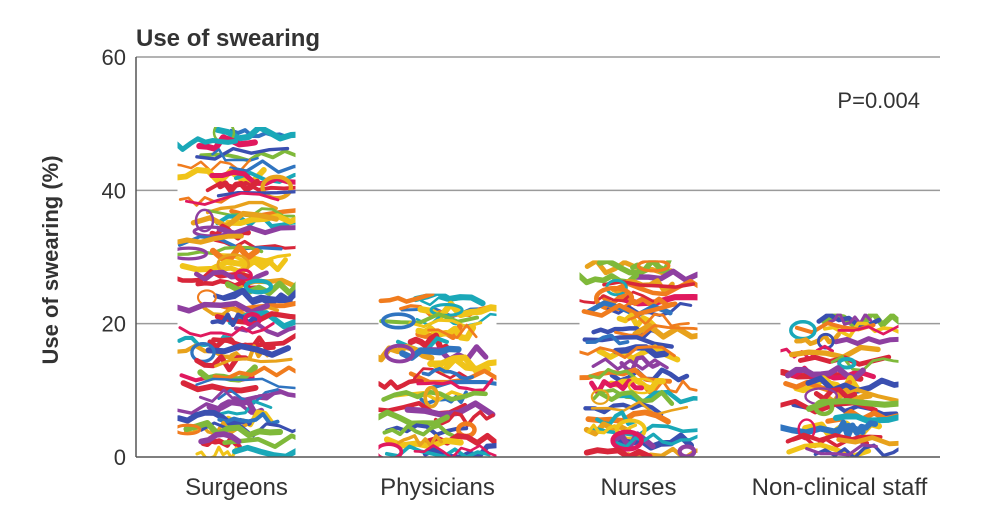  Describe the element at coordinates (437, 487) in the screenshot. I see `category-label: Physicians` at that location.